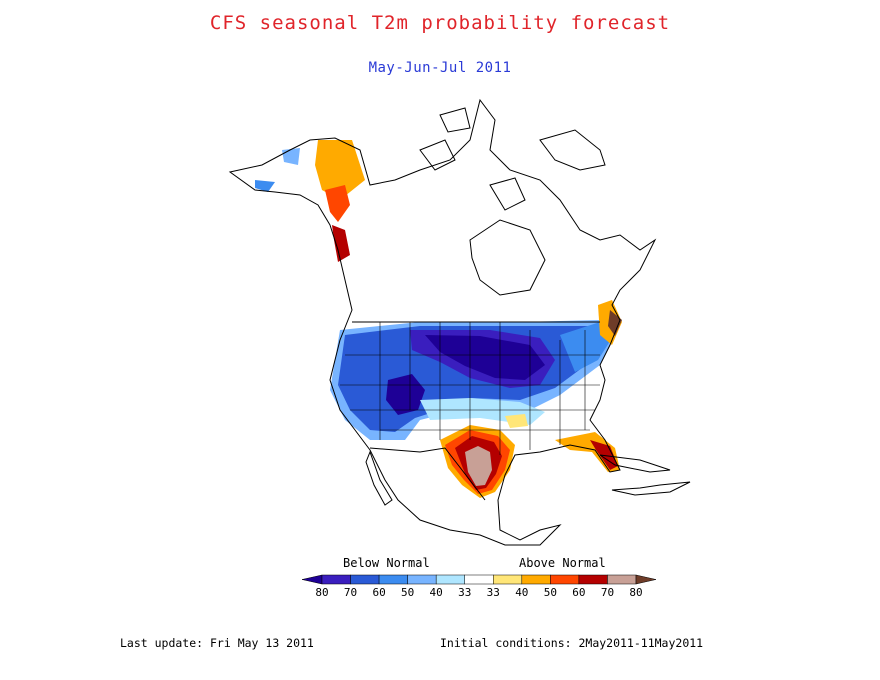 The width and height of the screenshot is (880, 680). What do you see at coordinates (562, 563) in the screenshot?
I see `legend-above-normal-label: Above Normal` at bounding box center [562, 563].